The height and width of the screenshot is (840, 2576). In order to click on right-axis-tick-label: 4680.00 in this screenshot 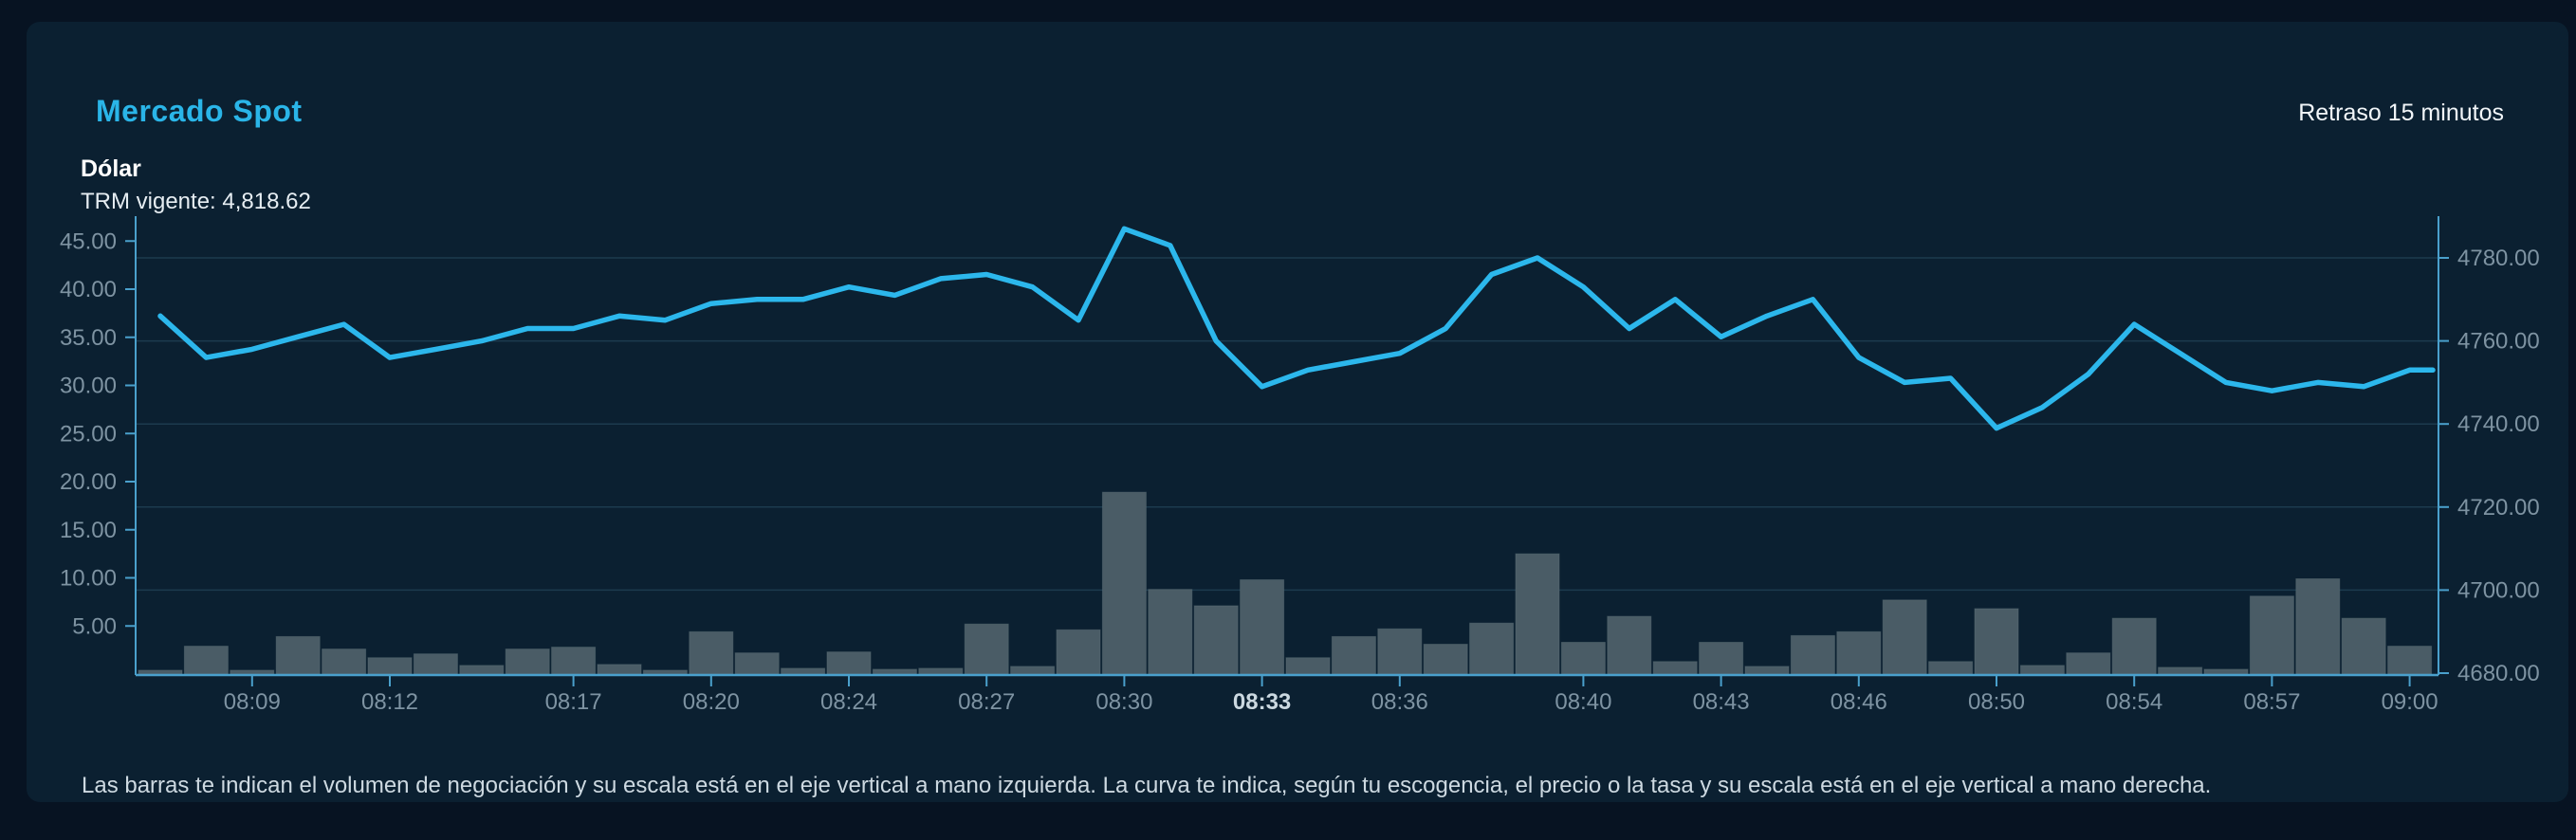, I will do `click(2498, 673)`.